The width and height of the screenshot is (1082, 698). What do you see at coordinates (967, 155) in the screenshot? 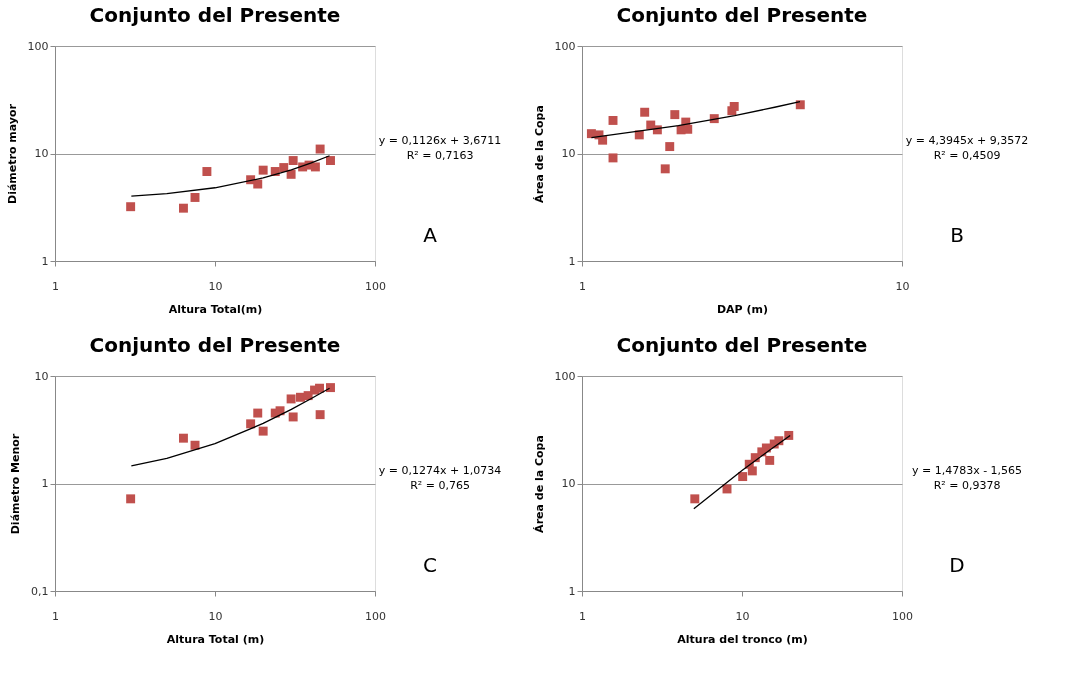
I see `text: R² = 0,4509` at bounding box center [967, 155].